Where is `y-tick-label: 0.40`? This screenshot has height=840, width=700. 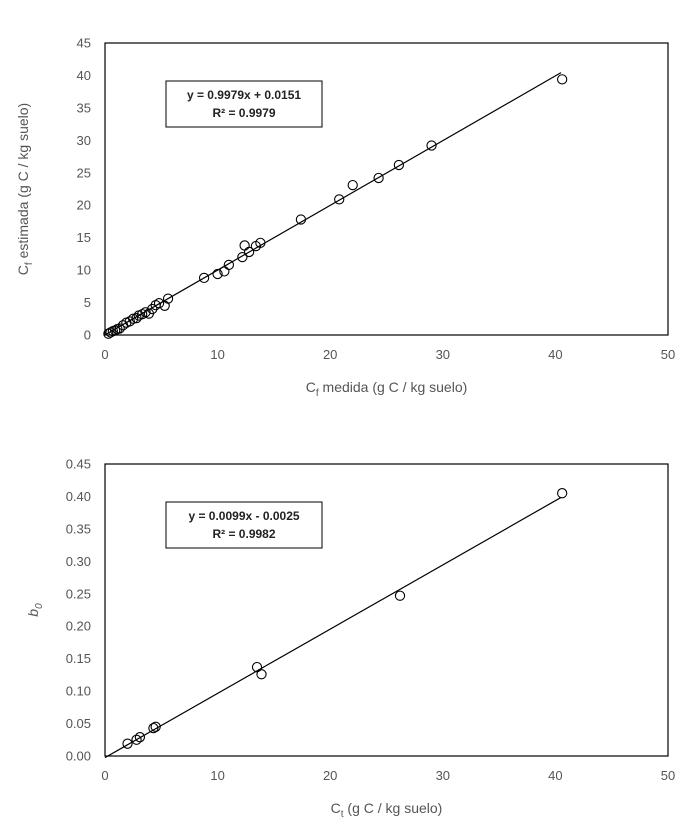 y-tick-label: 0.40 is located at coordinates (78, 496).